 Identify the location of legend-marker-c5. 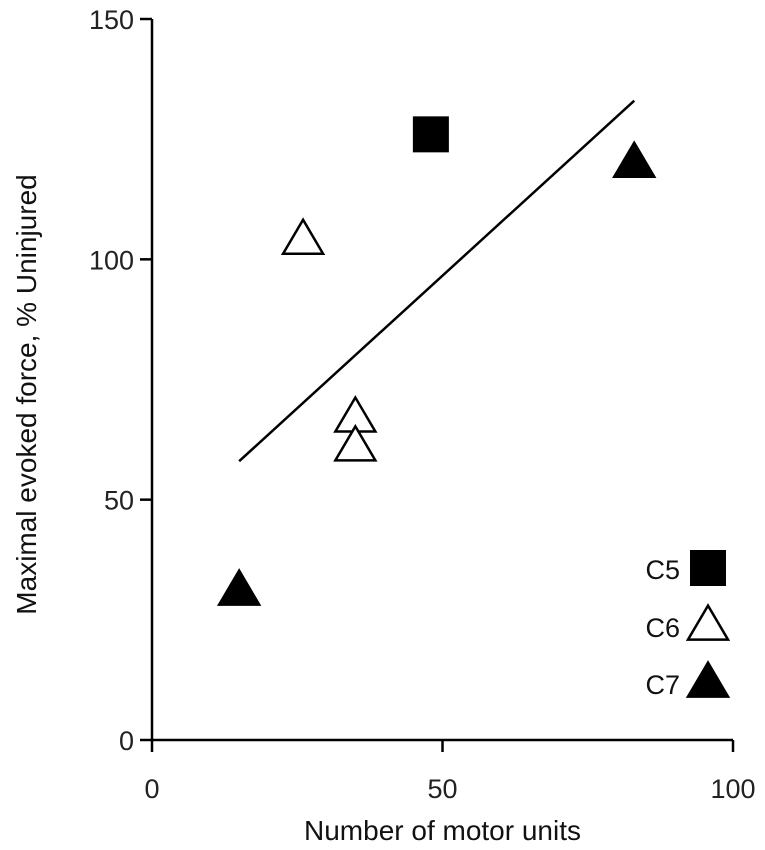
(708, 568).